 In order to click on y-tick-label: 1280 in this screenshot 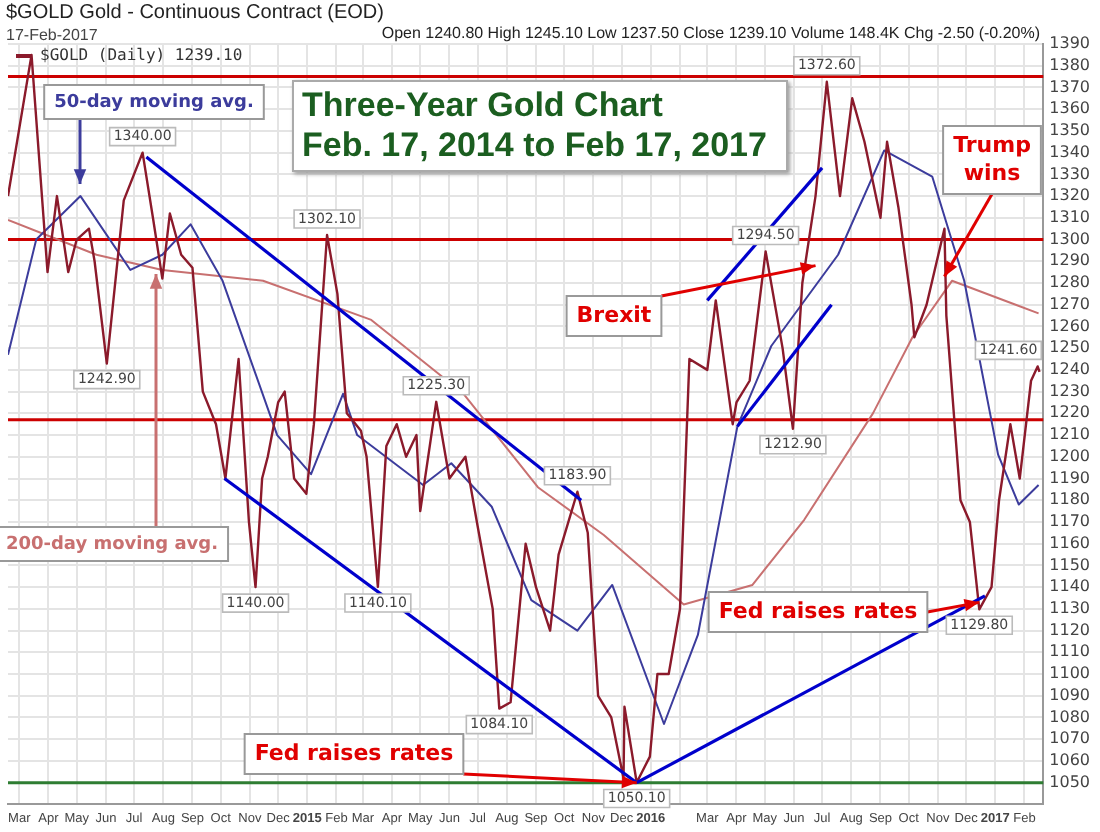, I will do `click(1069, 282)`.